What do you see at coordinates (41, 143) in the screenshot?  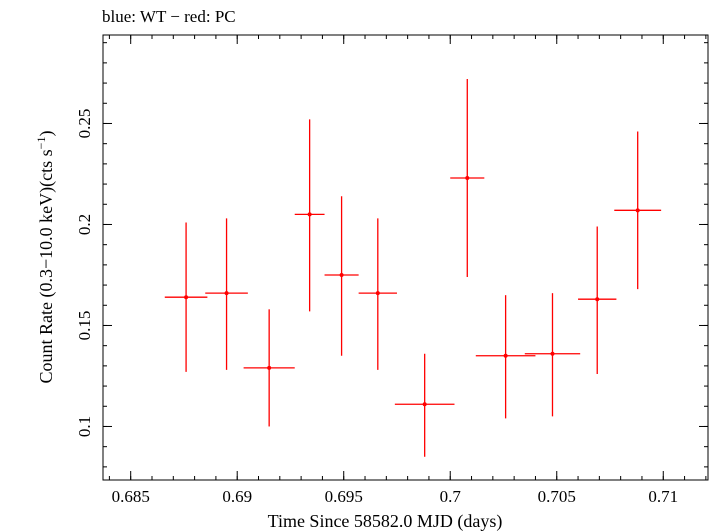 I see `y-axis-label-superscript: −1` at bounding box center [41, 143].